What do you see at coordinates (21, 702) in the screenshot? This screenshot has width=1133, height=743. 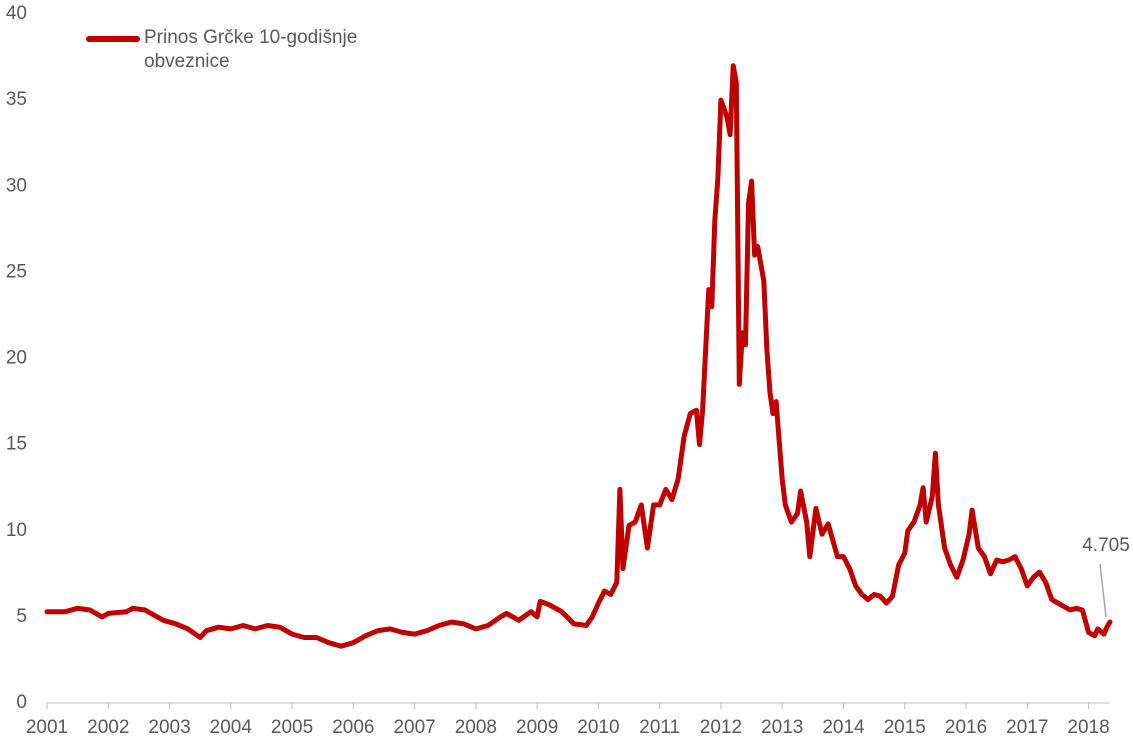 I see `y-tick-label: 0` at bounding box center [21, 702].